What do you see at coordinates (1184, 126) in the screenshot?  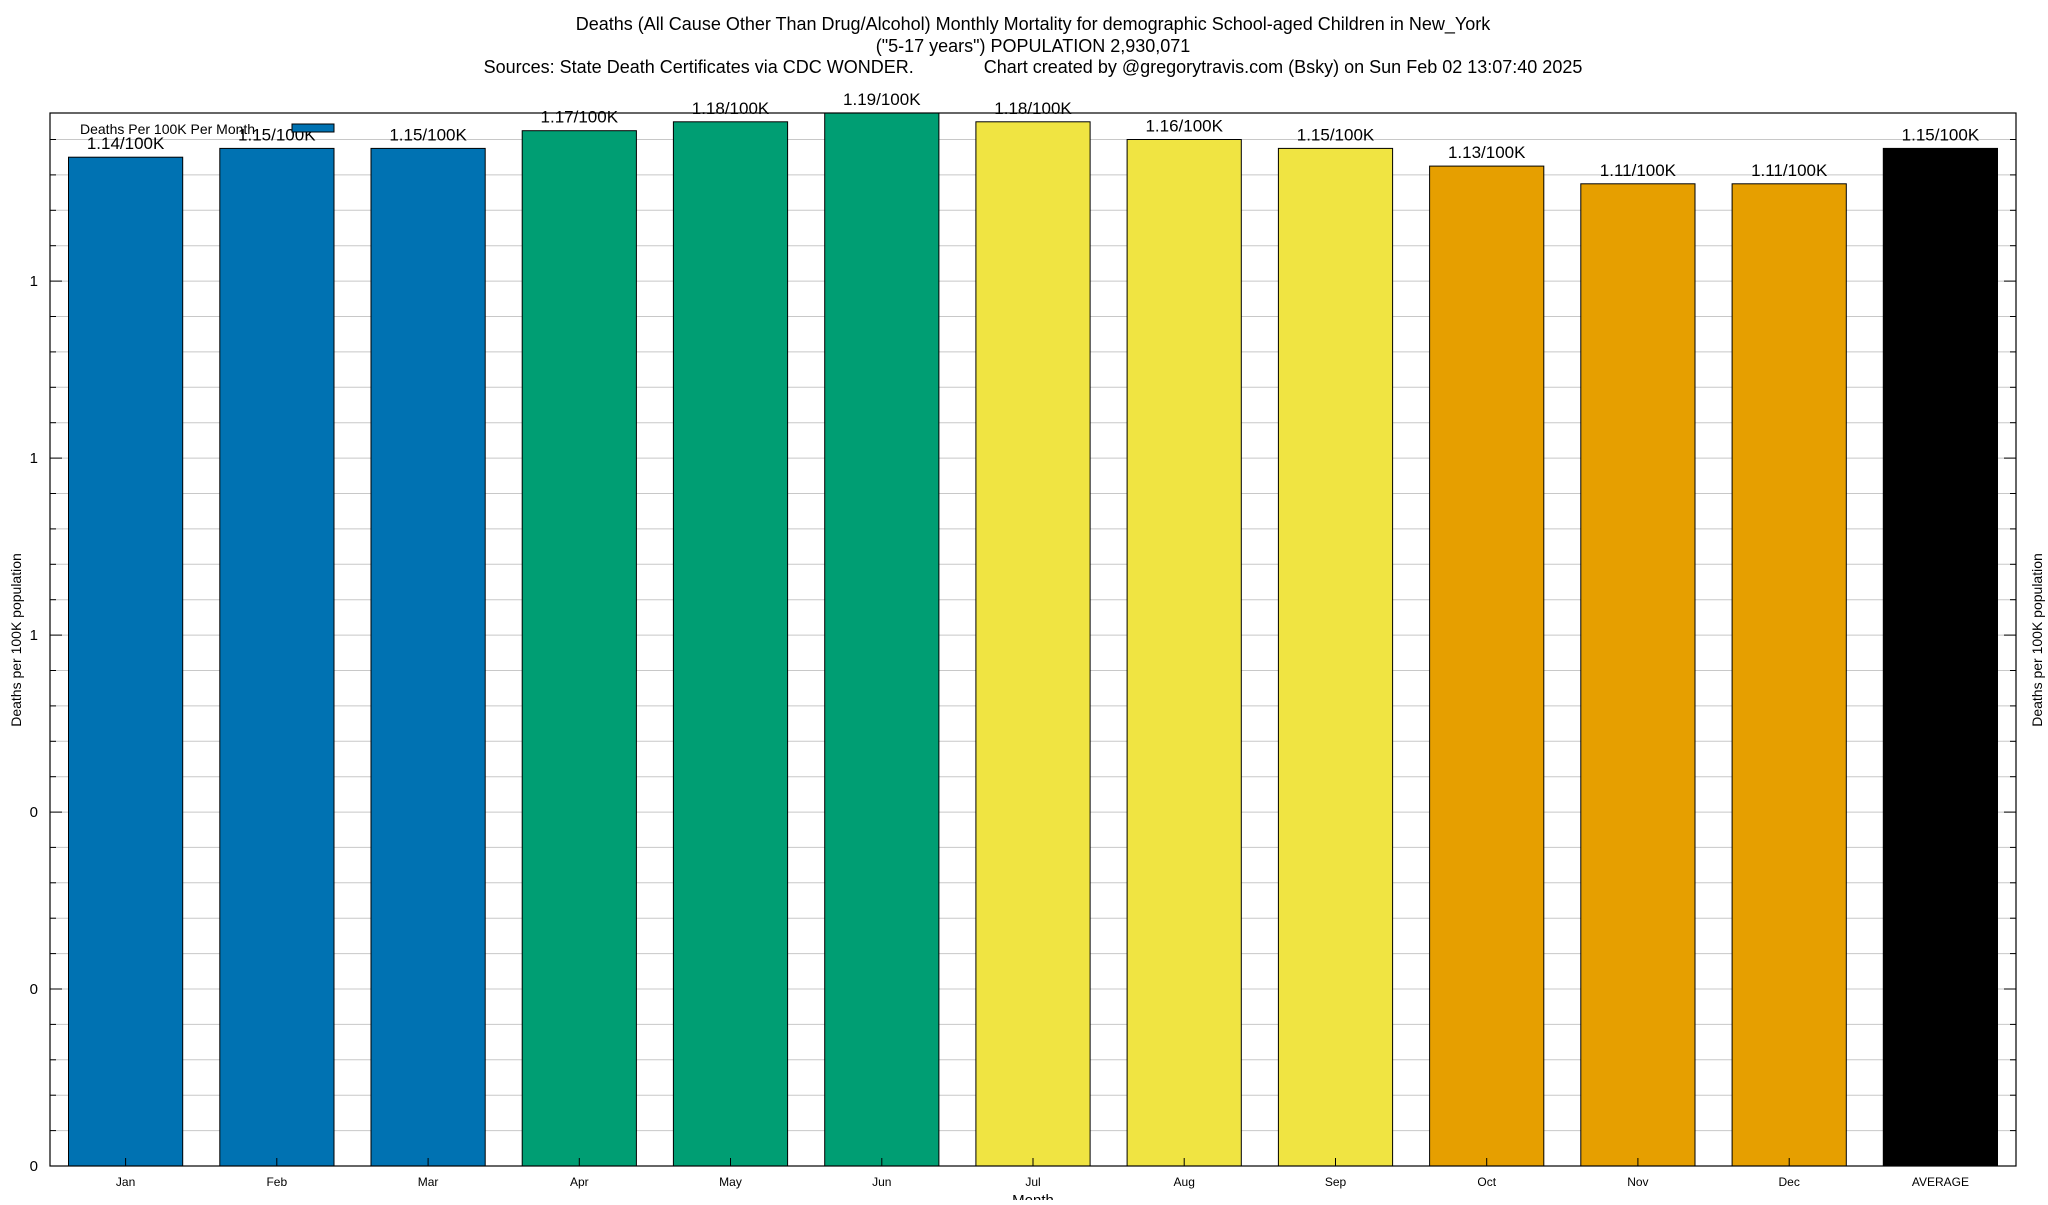 I see `data-label: 1.16/100K` at bounding box center [1184, 126].